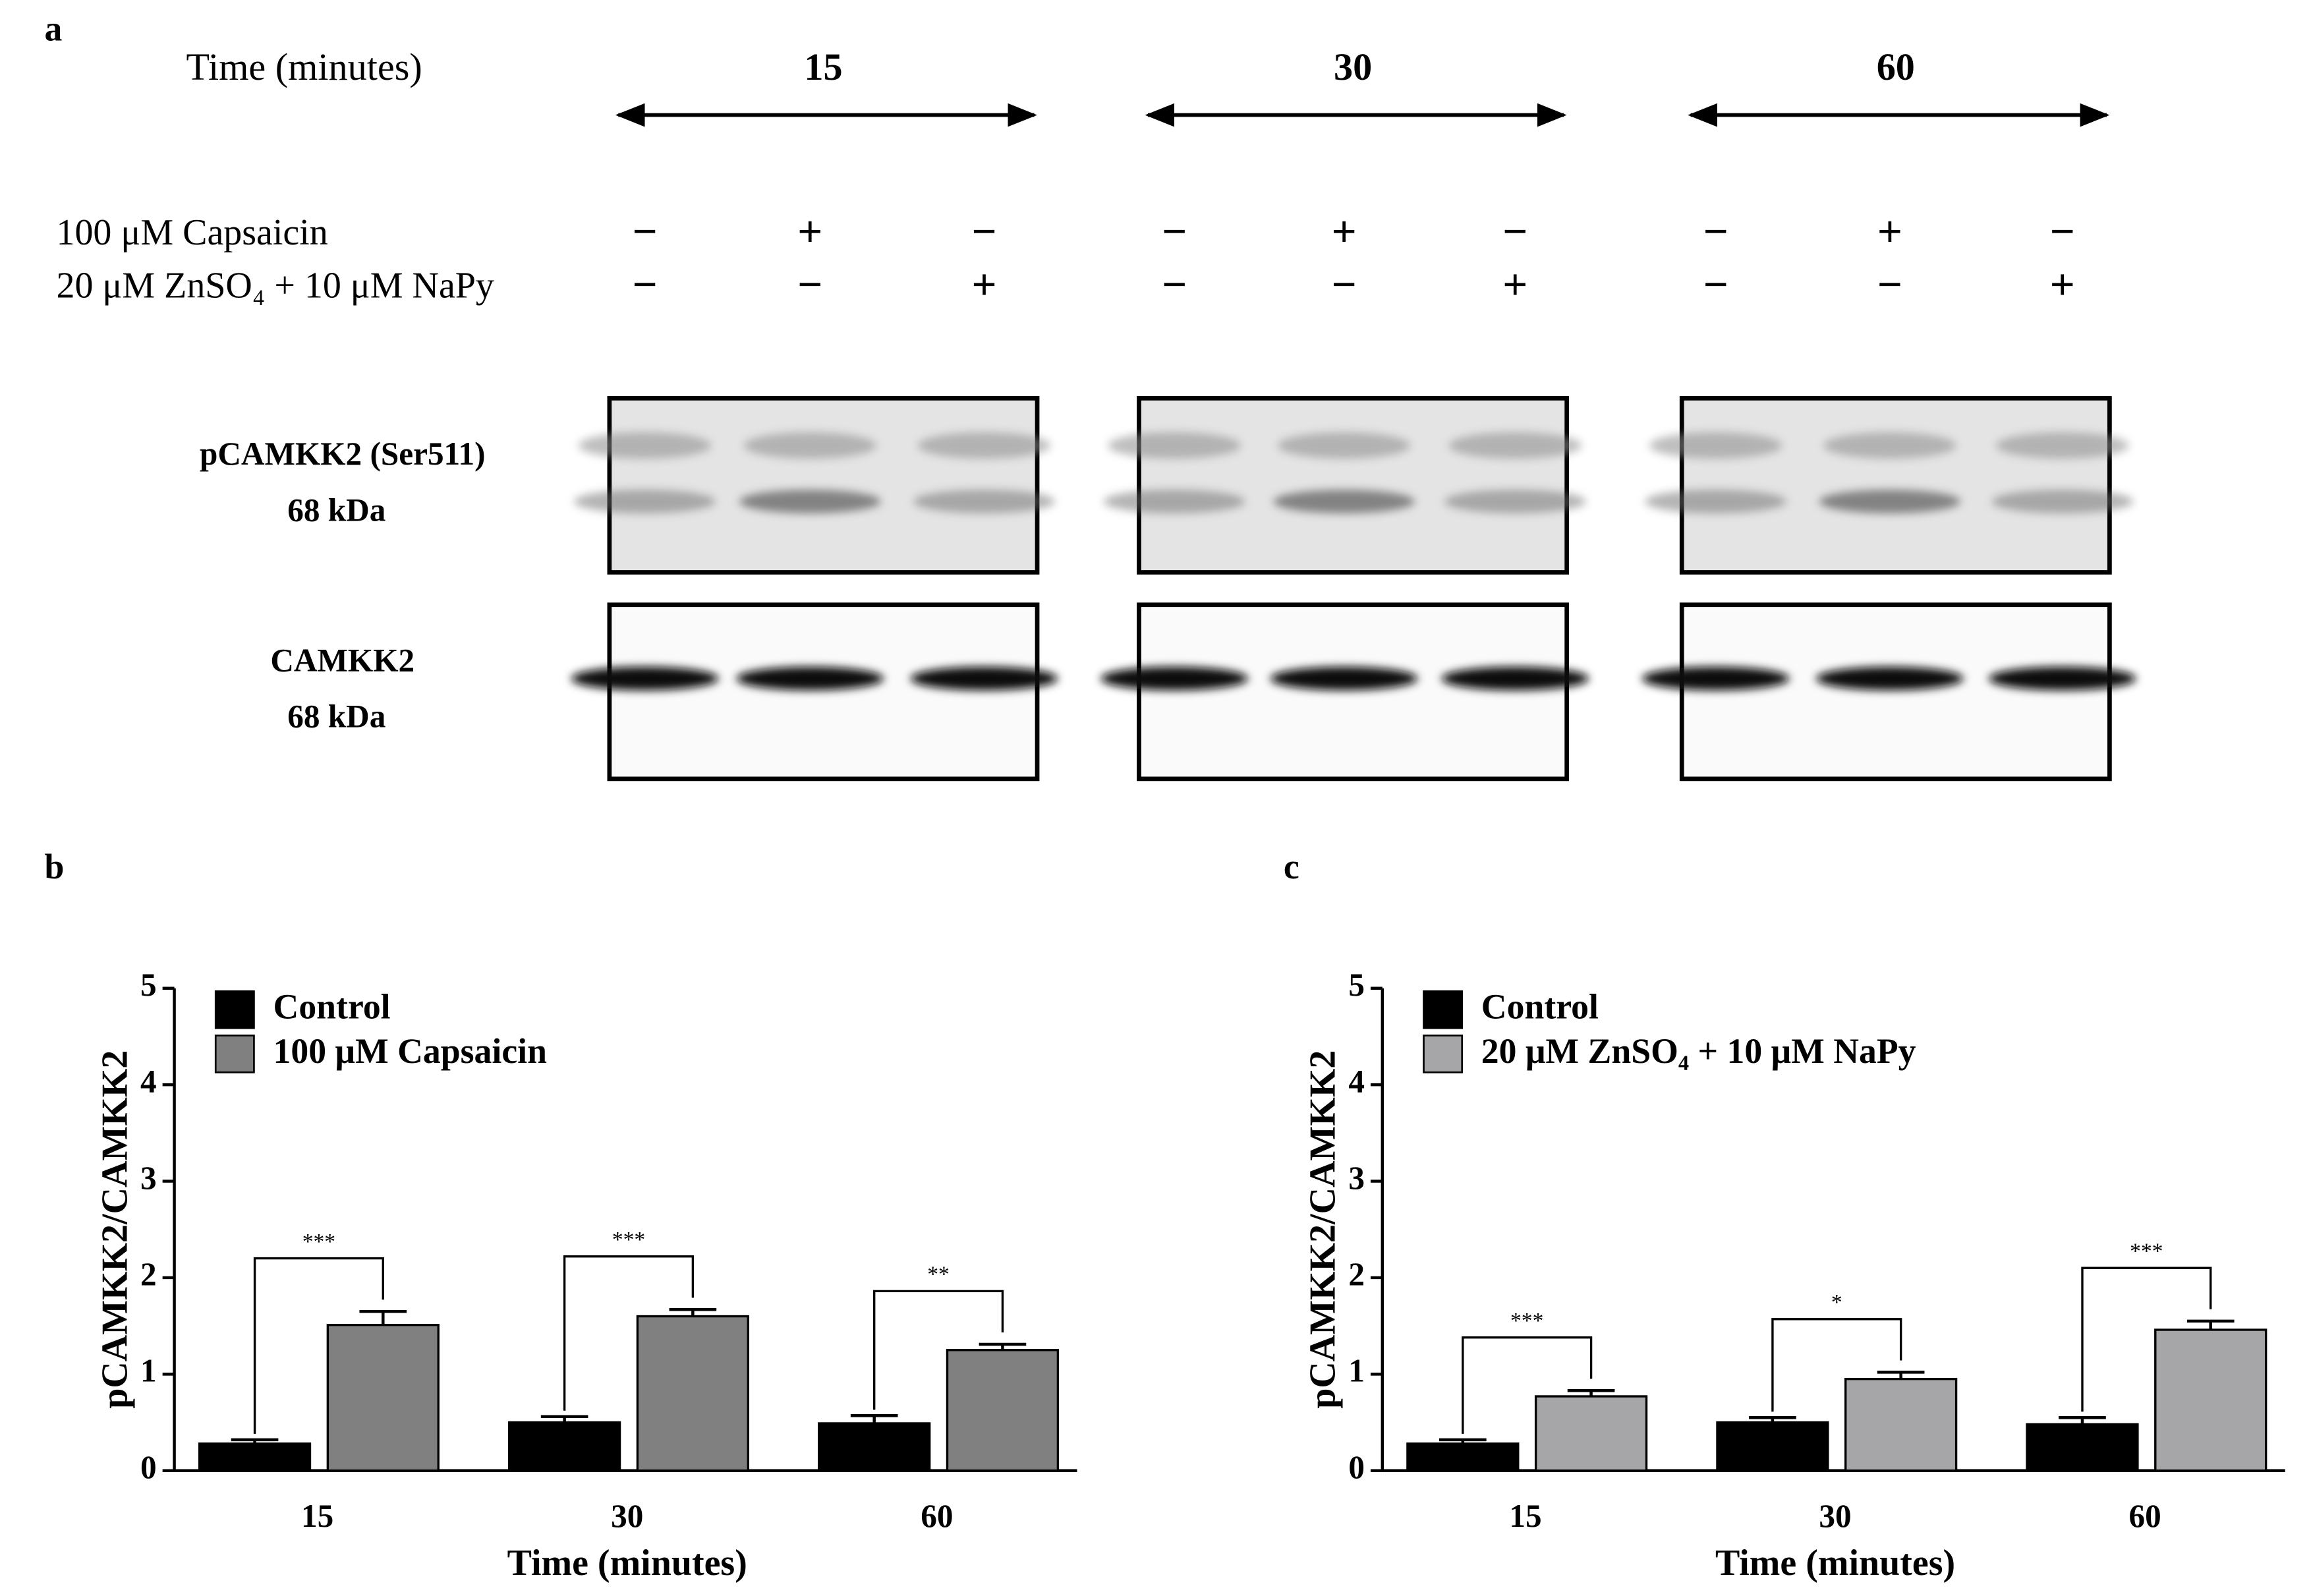 This screenshot has height=1596, width=2309. I want to click on treatment-label: 20 μM ZnSO₄ + 10 μM NaPy, so click(275, 286).